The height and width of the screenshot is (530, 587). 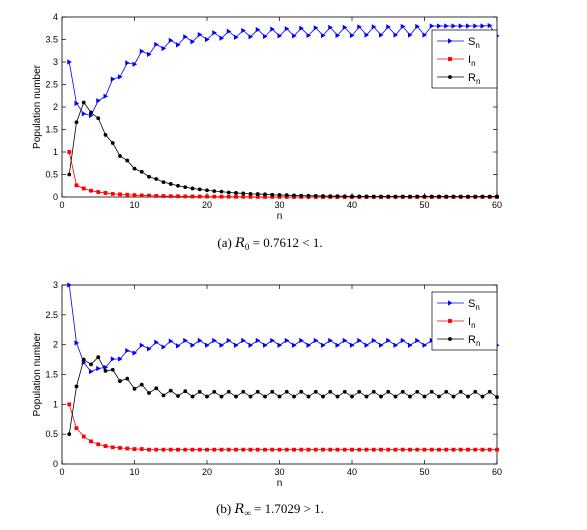 What do you see at coordinates (37, 374) in the screenshot?
I see `y-axis-label: Population number` at bounding box center [37, 374].